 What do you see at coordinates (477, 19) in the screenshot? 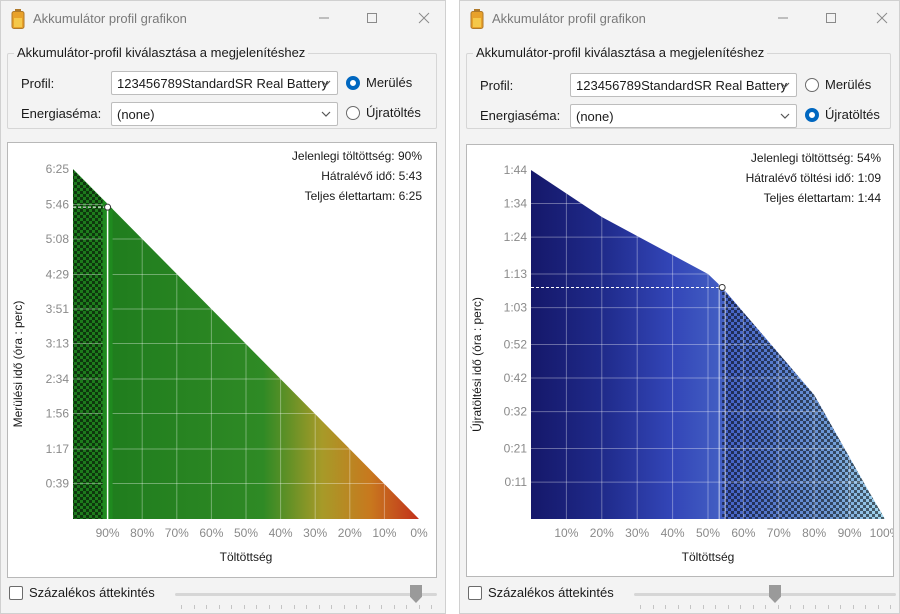
I see `battery-icon` at bounding box center [477, 19].